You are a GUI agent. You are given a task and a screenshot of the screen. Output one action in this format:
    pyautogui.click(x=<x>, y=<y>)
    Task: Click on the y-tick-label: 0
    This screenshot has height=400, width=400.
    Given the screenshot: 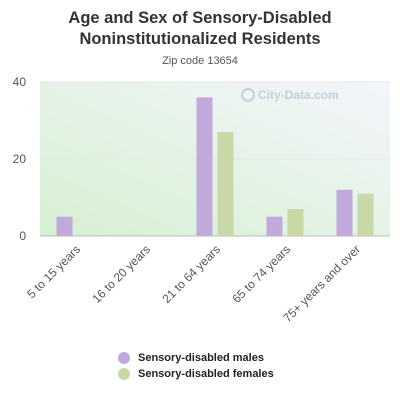 What is the action you would take?
    pyautogui.click(x=22, y=236)
    